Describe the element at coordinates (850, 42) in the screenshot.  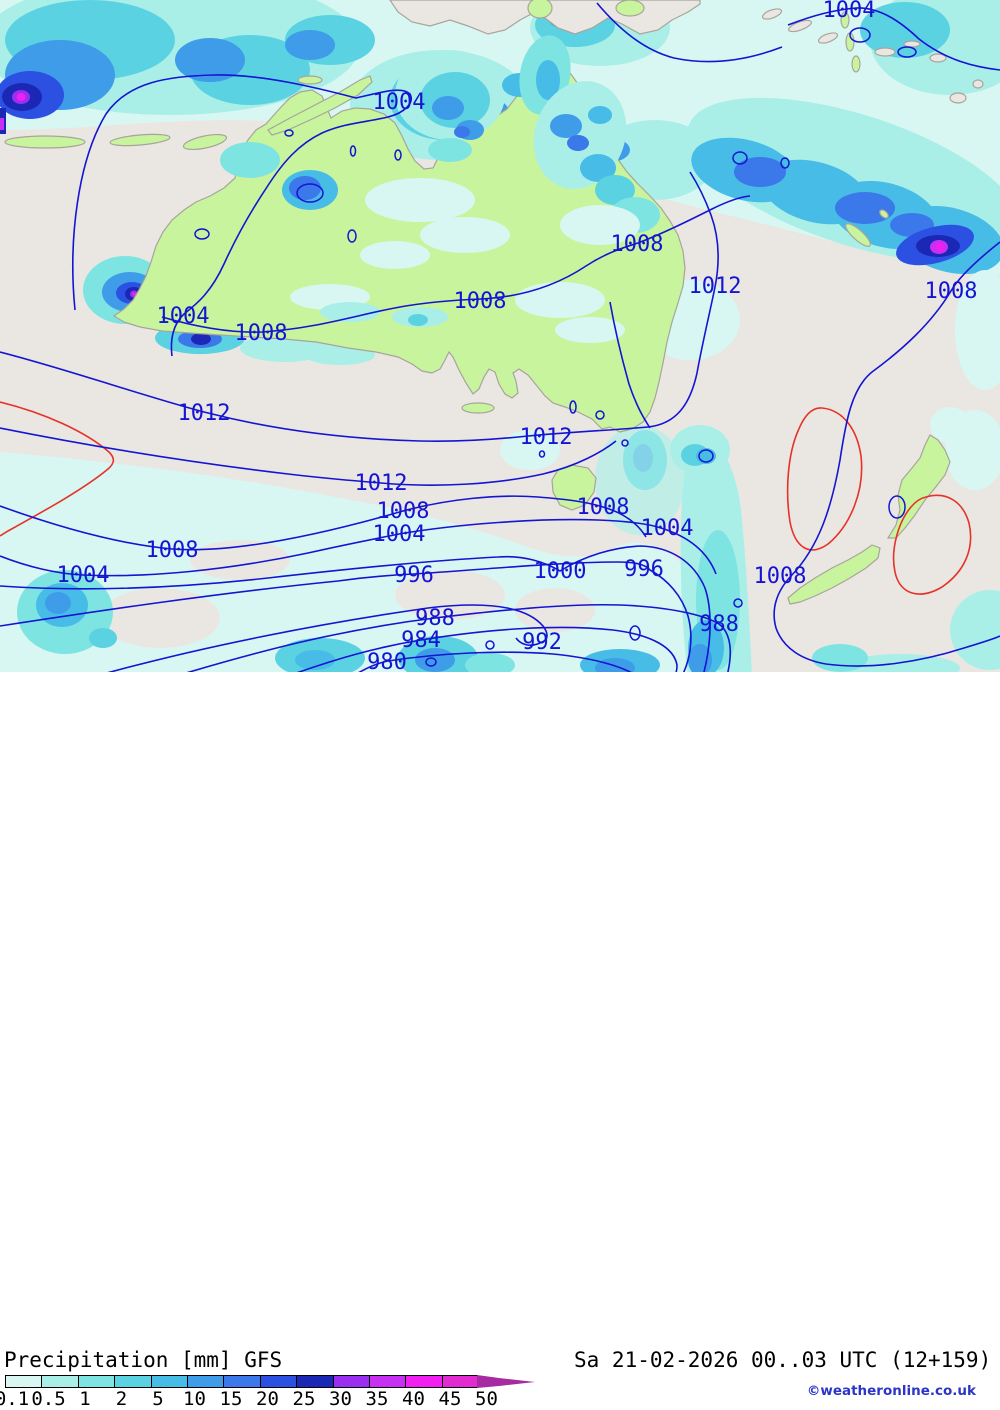
I see `vanuatu-islands` at that location.